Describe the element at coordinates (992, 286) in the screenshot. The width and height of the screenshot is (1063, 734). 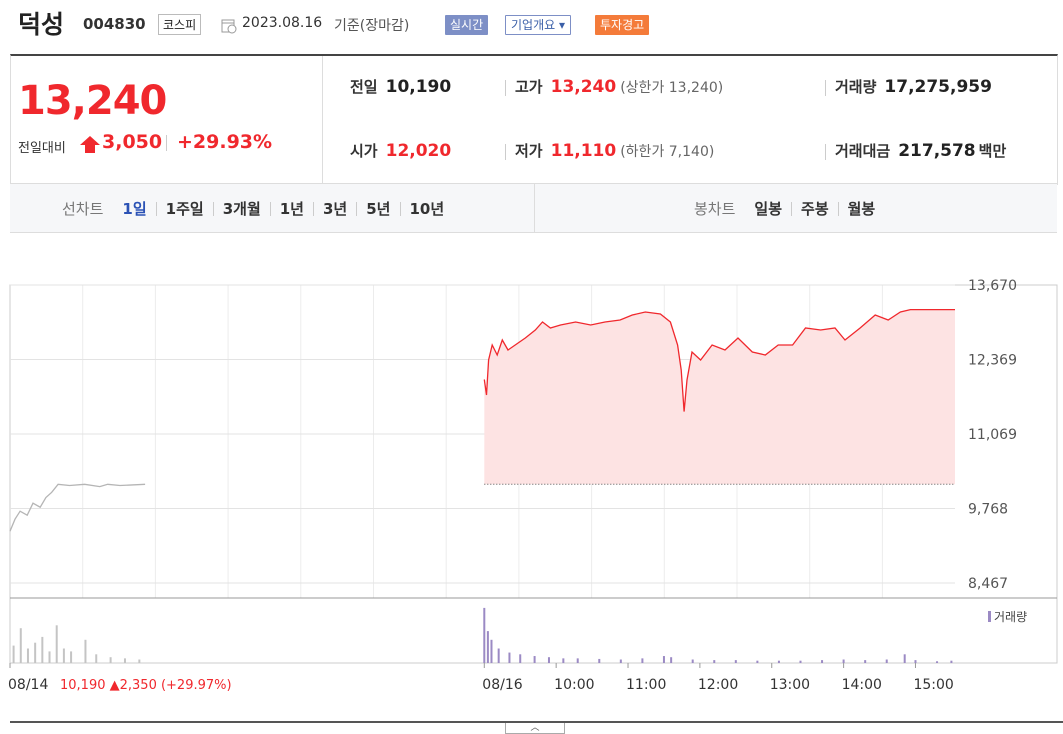
I see `y-tick-label: 13,670` at that location.